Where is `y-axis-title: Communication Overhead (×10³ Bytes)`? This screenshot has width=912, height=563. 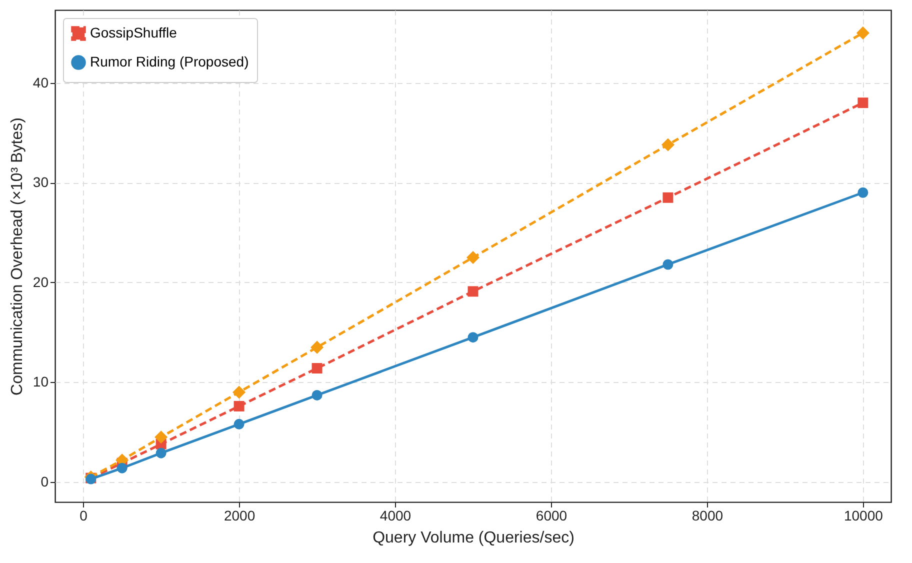 y-axis-title: Communication Overhead (×10³ Bytes) is located at coordinates (17, 257).